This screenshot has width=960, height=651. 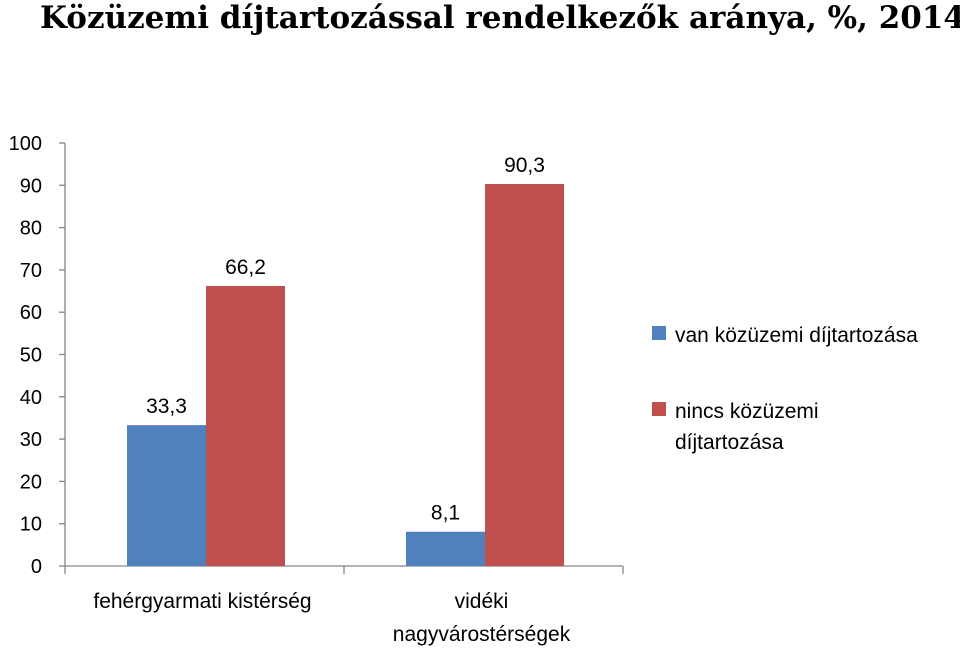 I want to click on y-tick-label: 0, so click(x=36, y=567).